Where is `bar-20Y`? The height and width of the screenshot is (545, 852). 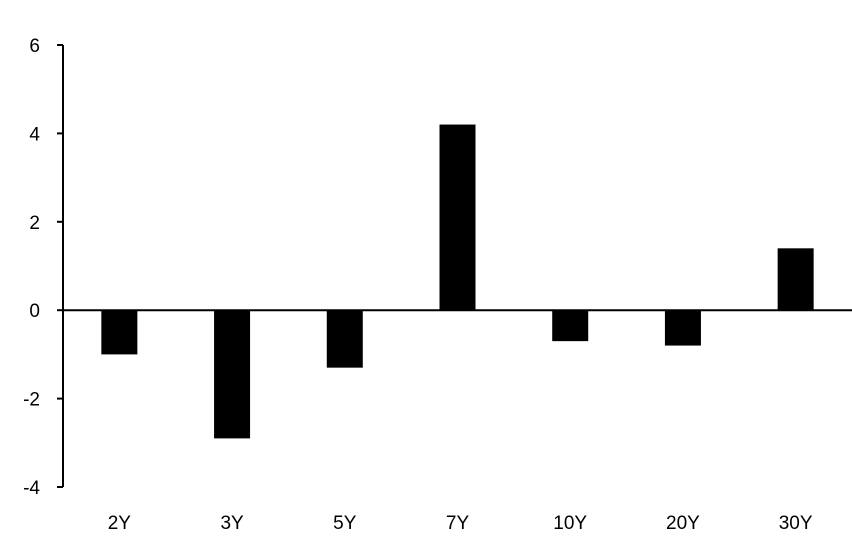
bar-20Y is located at coordinates (682, 328).